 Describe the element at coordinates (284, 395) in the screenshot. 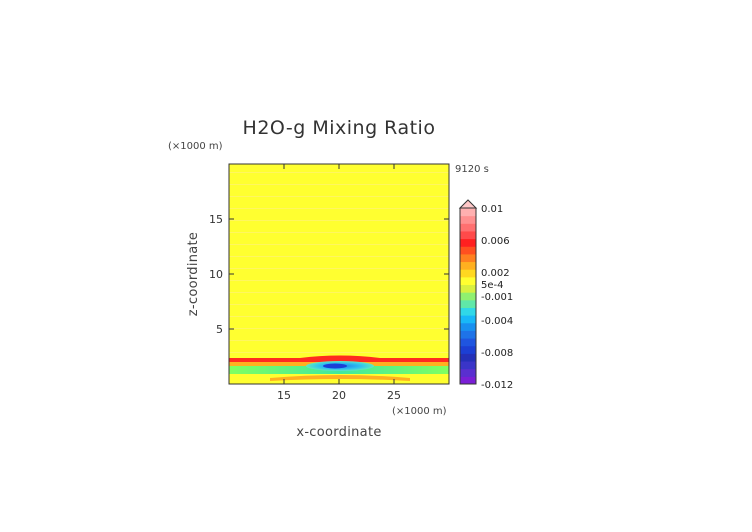

I see `x-tick-label: 15` at that location.